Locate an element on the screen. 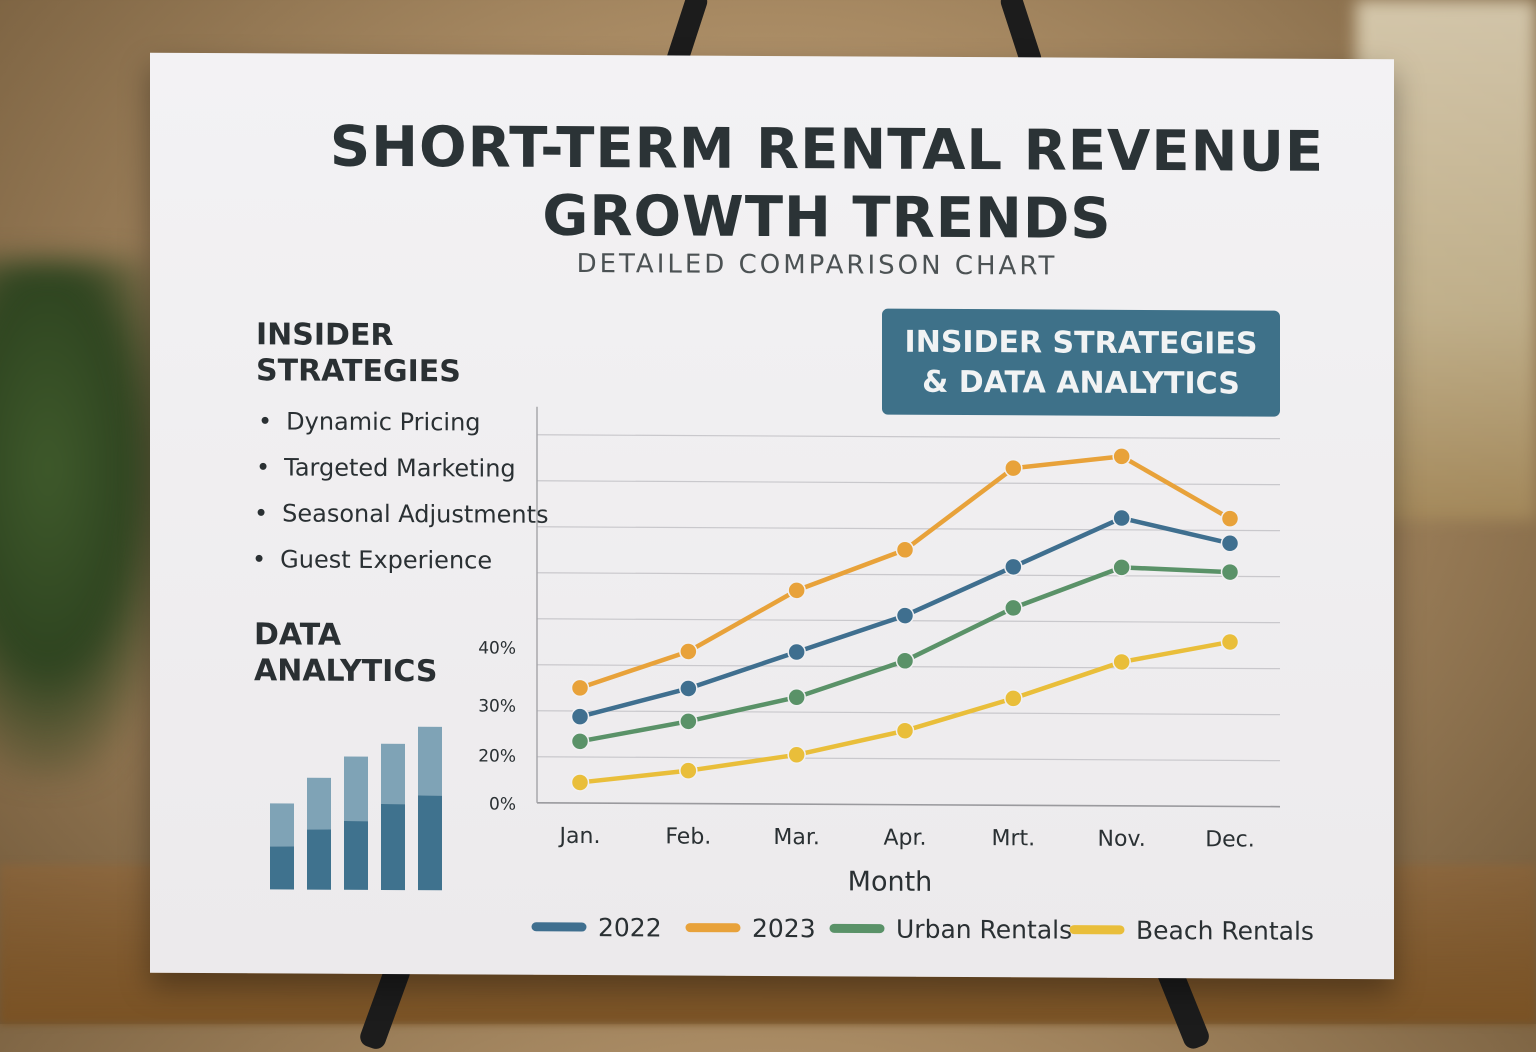  y-tick-label: 30% is located at coordinates (497, 706).